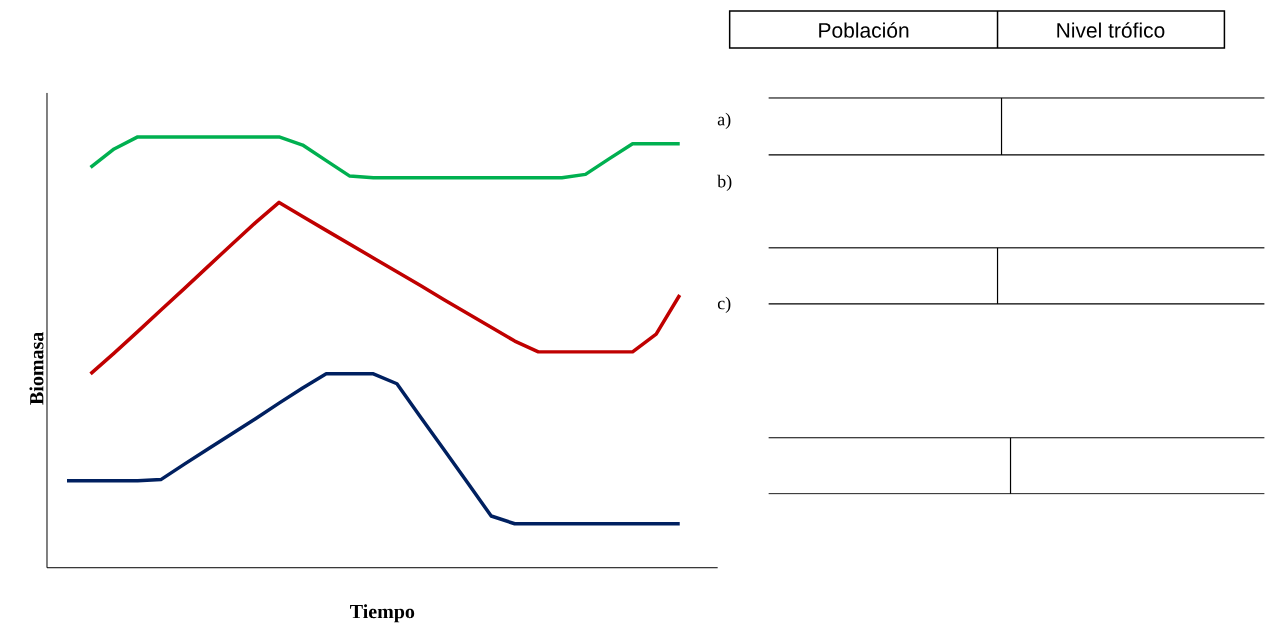 This screenshot has width=1265, height=632. Describe the element at coordinates (36, 368) in the screenshot. I see `y-axis-title: Biomasa` at that location.